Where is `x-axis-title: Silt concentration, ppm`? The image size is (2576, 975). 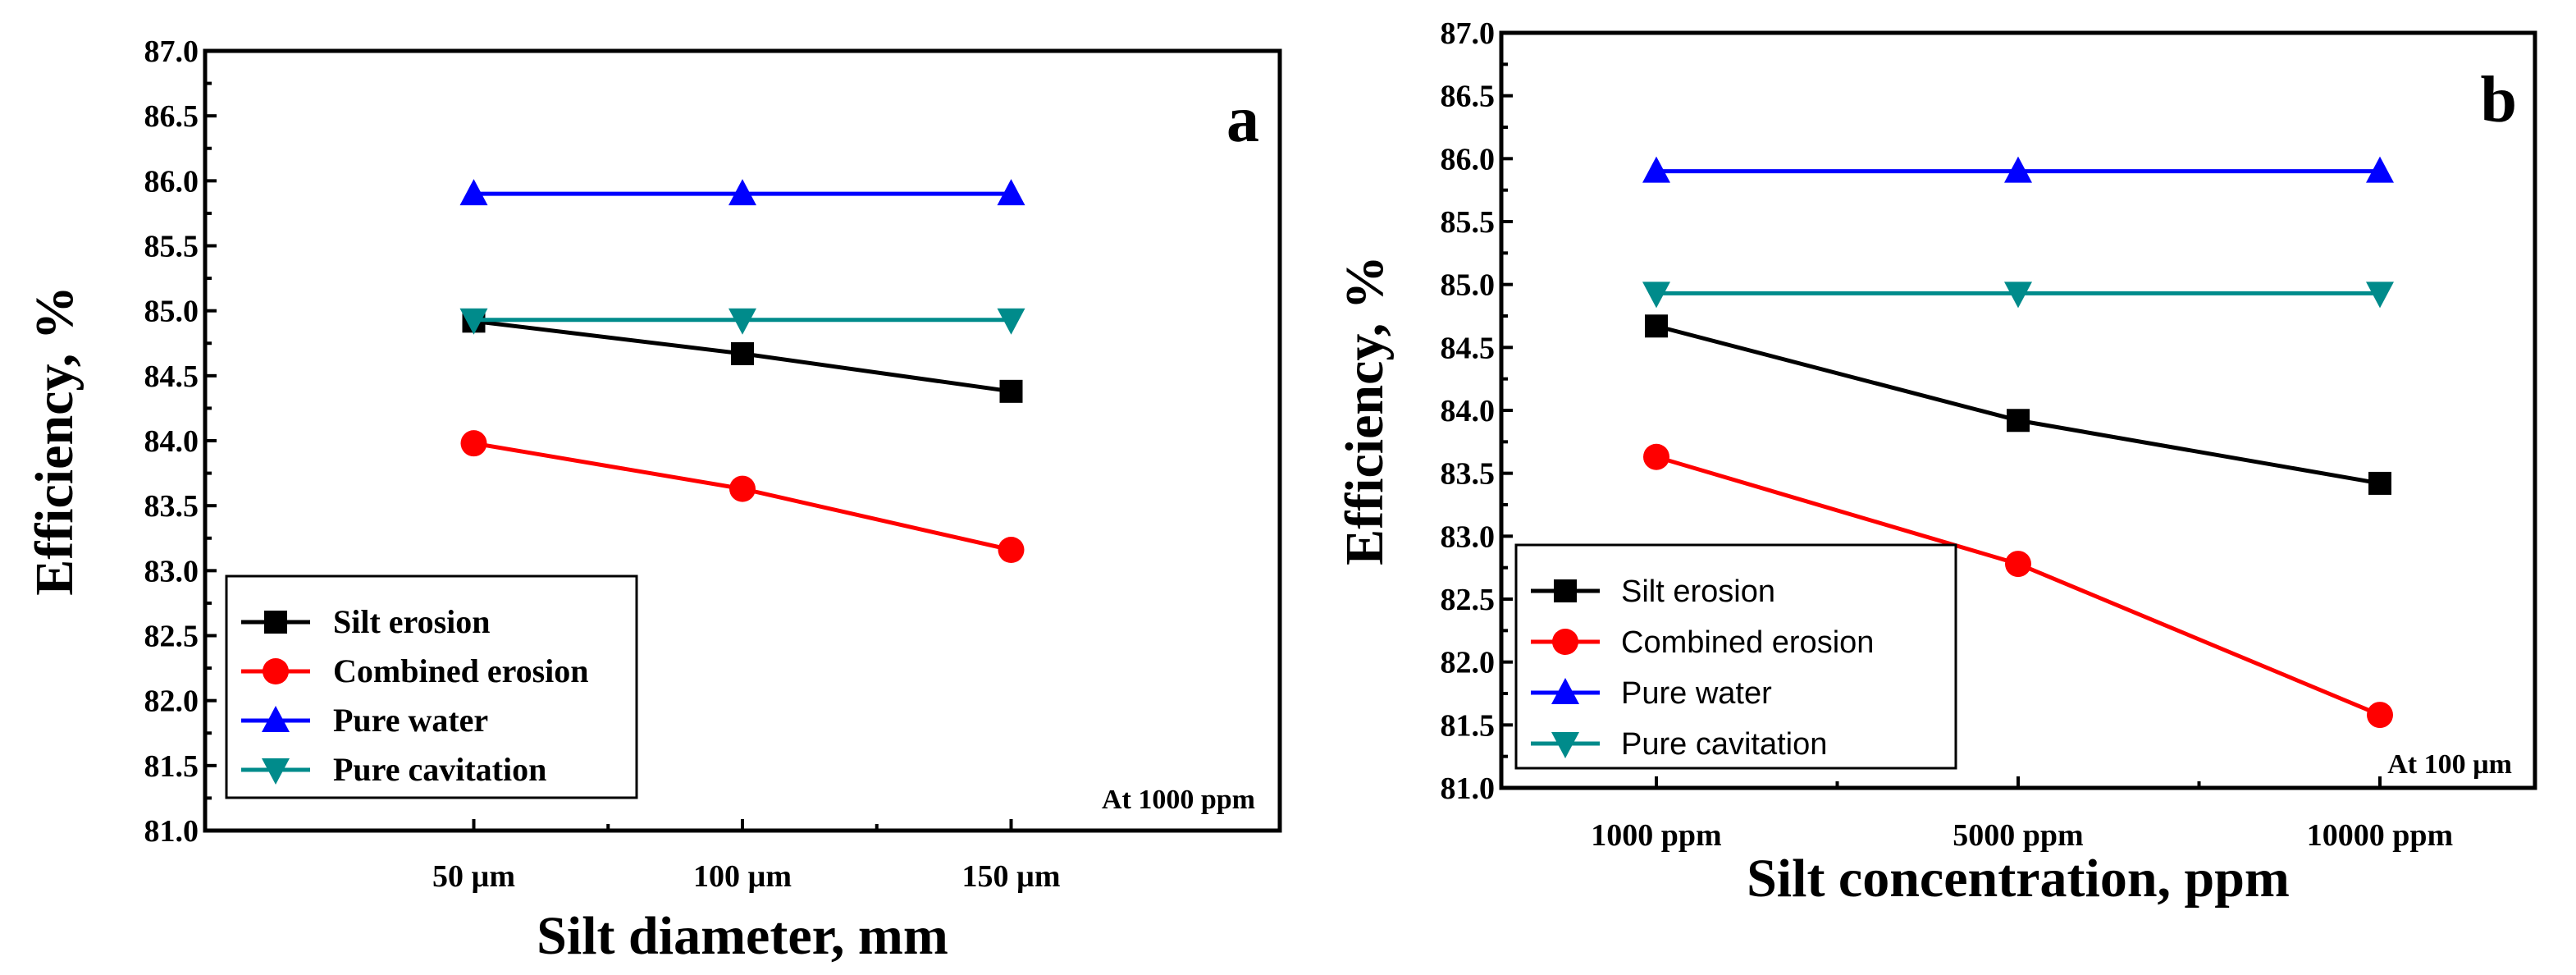 x-axis-title: Silt concentration, ppm is located at coordinates (2019, 879).